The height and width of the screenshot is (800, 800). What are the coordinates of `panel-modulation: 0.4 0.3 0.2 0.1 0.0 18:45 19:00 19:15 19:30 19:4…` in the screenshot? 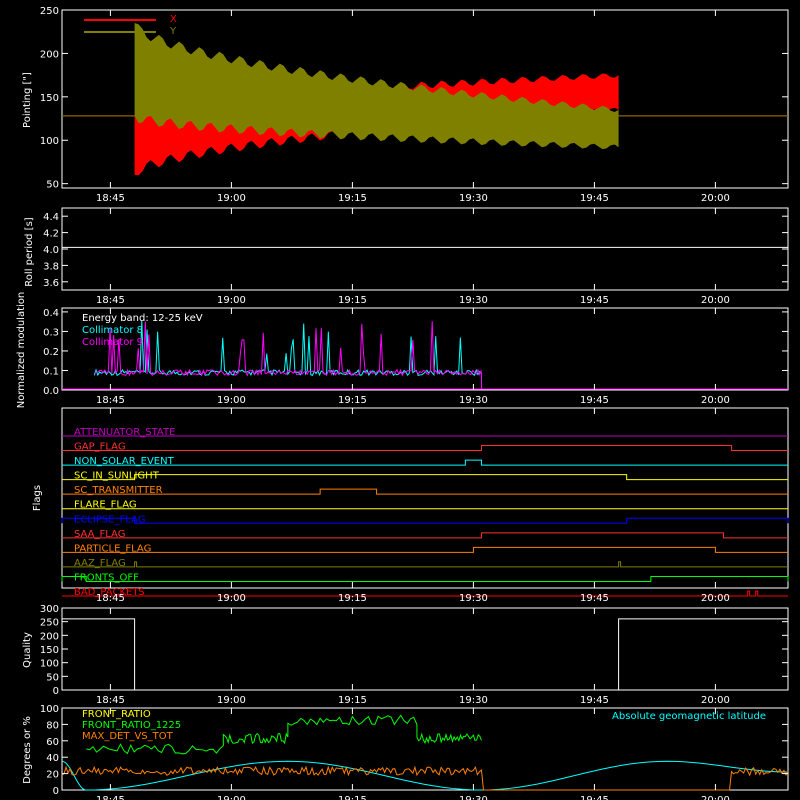 It's located at (402, 350).